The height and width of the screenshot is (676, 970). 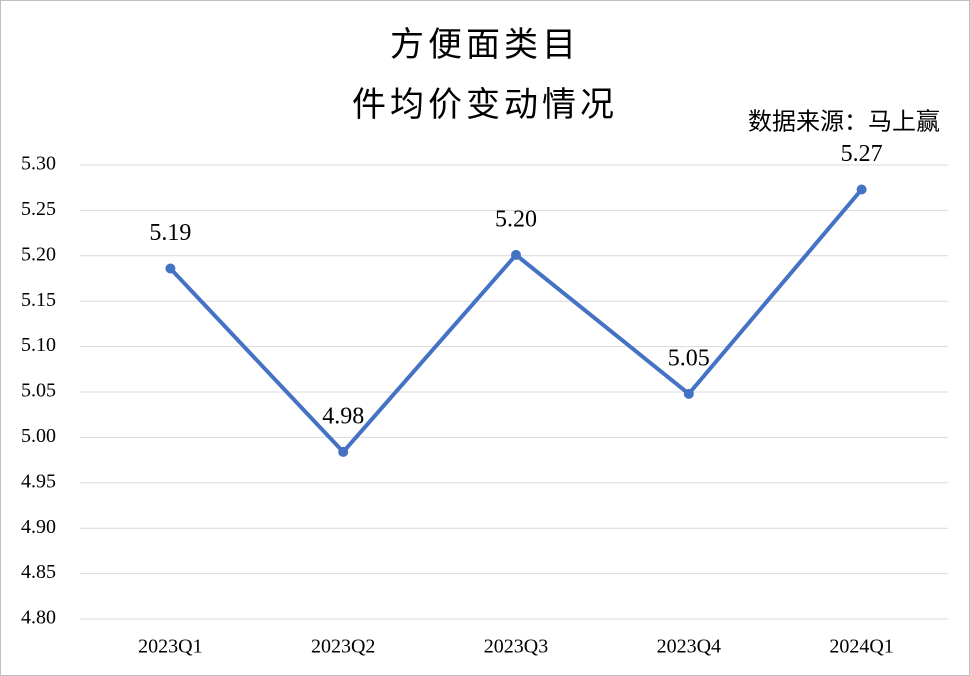 I want to click on chart-title: 方便面类目, so click(x=485, y=45).